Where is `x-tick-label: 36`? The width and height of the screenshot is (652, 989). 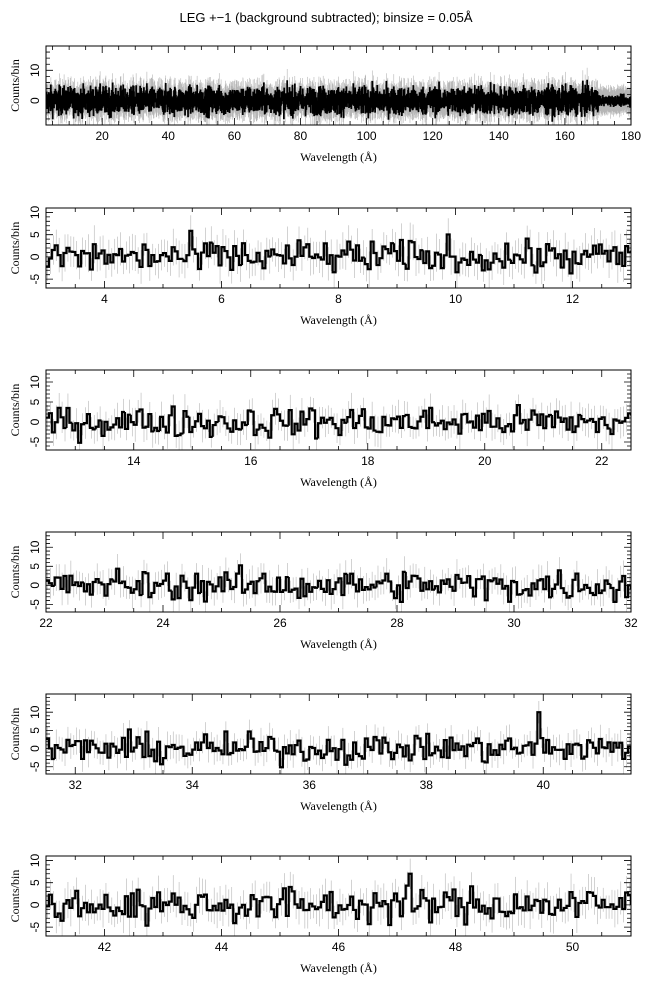
x-tick-label: 36 is located at coordinates (310, 785).